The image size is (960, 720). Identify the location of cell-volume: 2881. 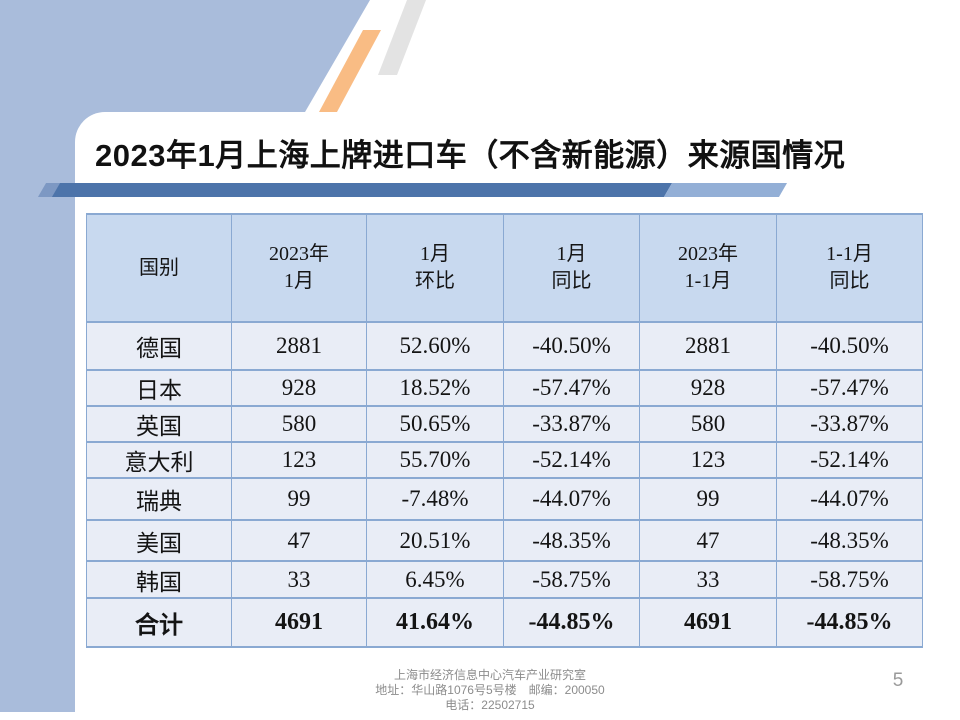
(299, 346).